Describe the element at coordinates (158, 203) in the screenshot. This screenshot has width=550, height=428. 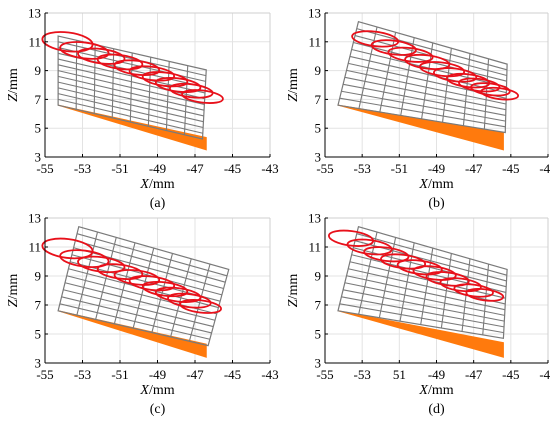
I see `panel-label: (a)` at that location.